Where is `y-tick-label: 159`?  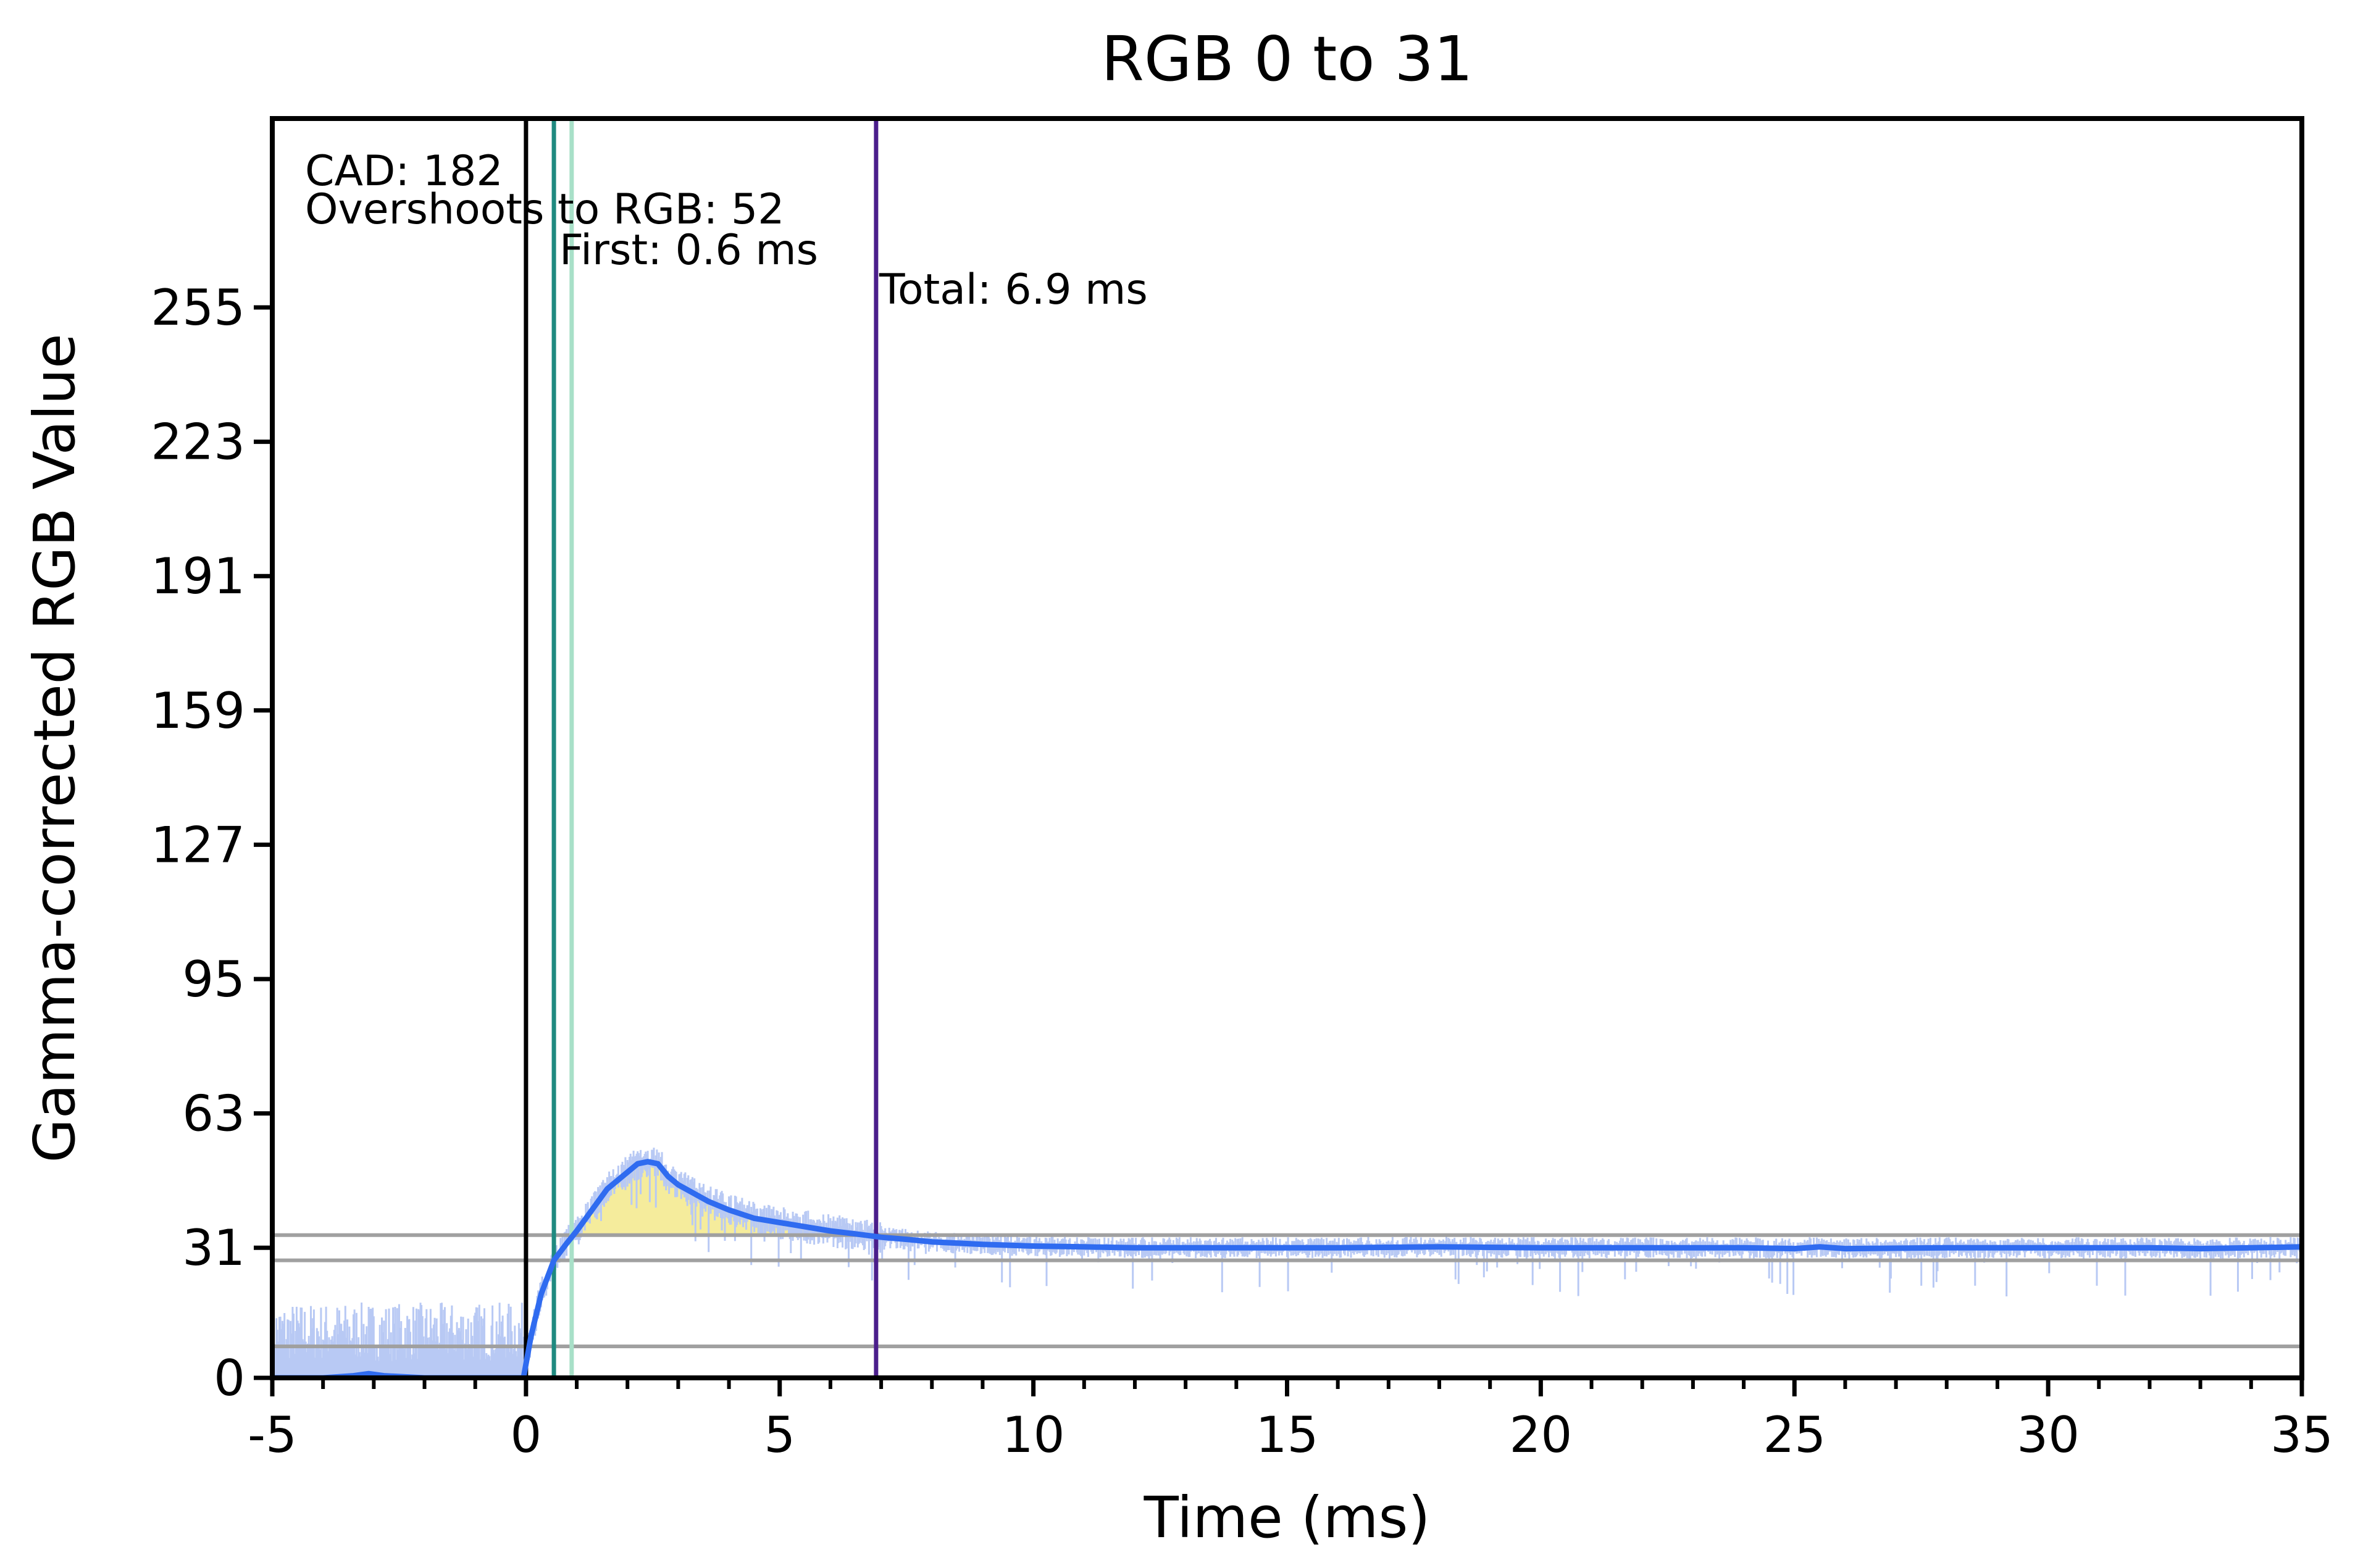 y-tick-label: 159 is located at coordinates (198, 711).